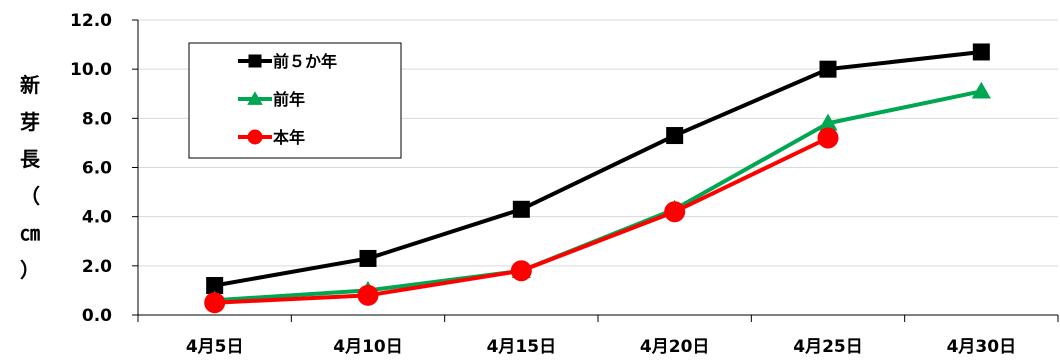 The height and width of the screenshot is (360, 1060). Describe the element at coordinates (30, 270) in the screenshot. I see `y-axis-label-char: ）` at that location.